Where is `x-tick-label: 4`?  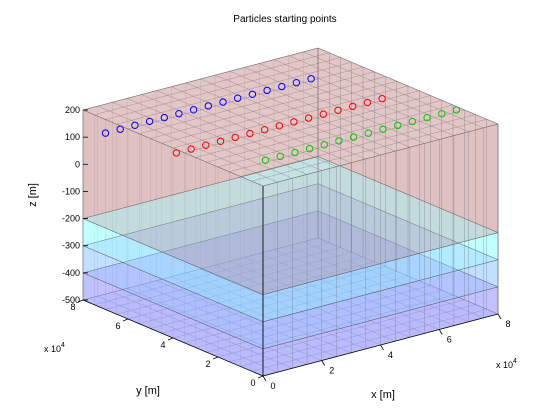 x-tick-label: 4 is located at coordinates (390, 355).